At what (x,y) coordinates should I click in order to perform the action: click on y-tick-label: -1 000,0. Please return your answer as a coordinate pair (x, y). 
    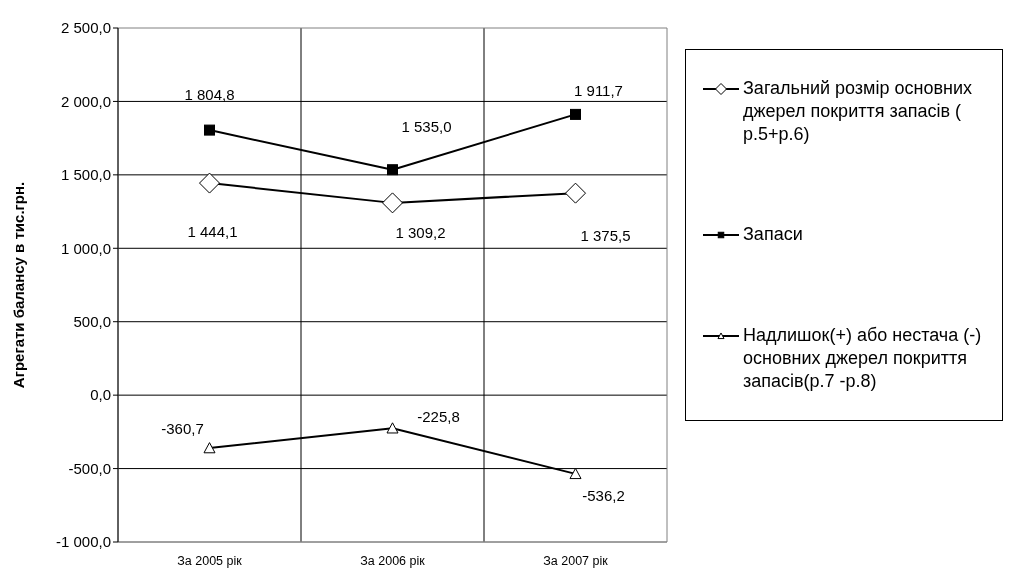
    Looking at the image, I should click on (83, 542).